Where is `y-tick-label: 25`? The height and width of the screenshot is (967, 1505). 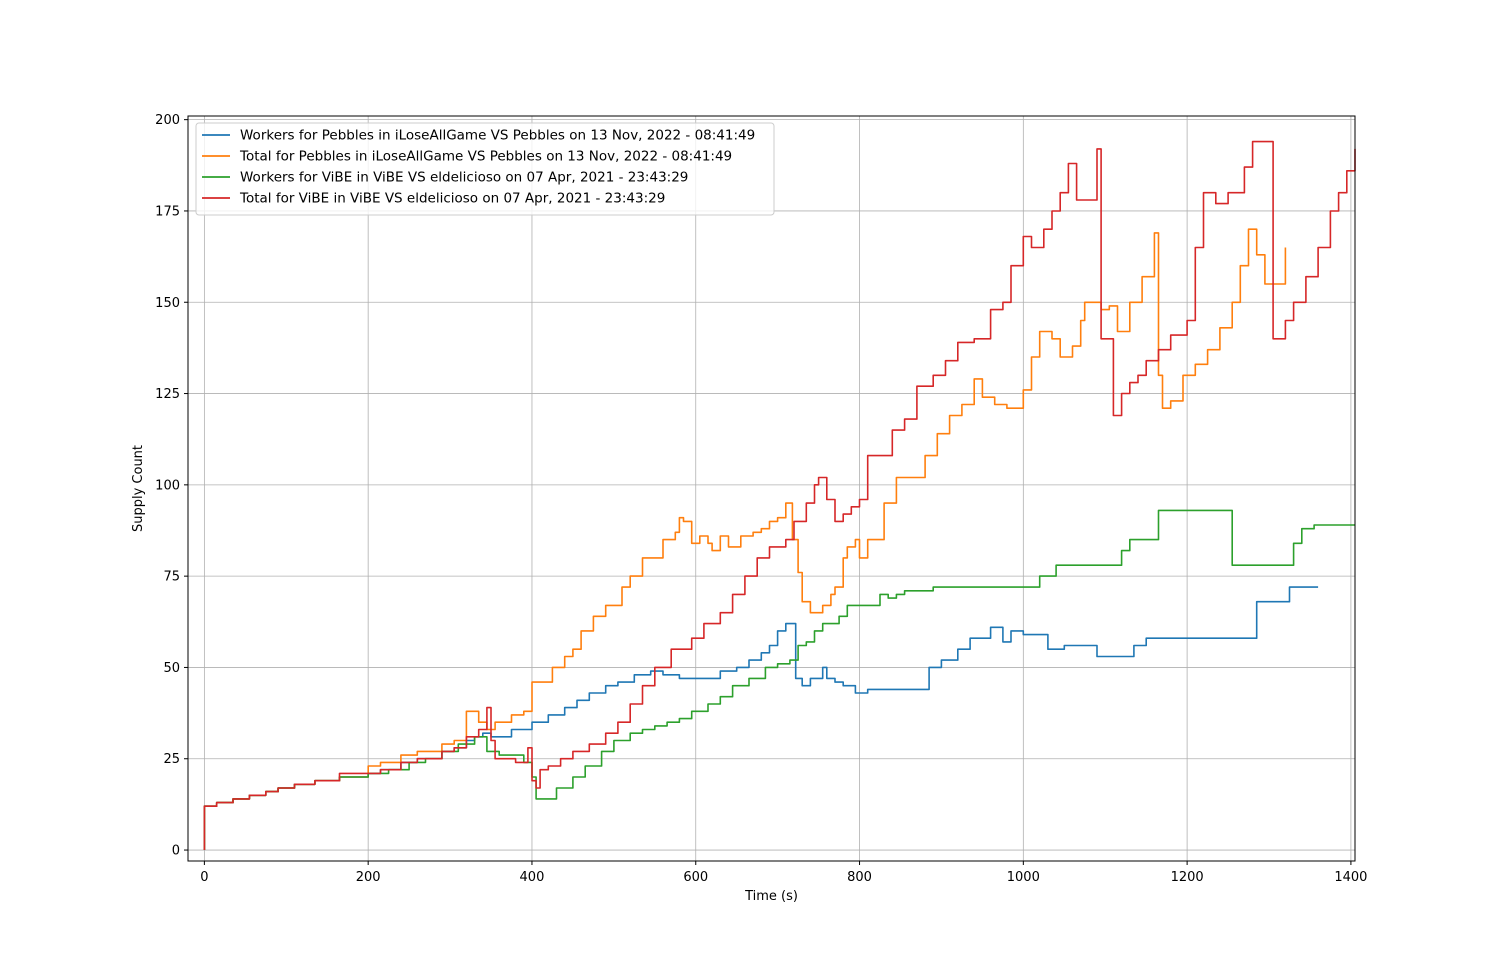 y-tick-label: 25 is located at coordinates (171, 759).